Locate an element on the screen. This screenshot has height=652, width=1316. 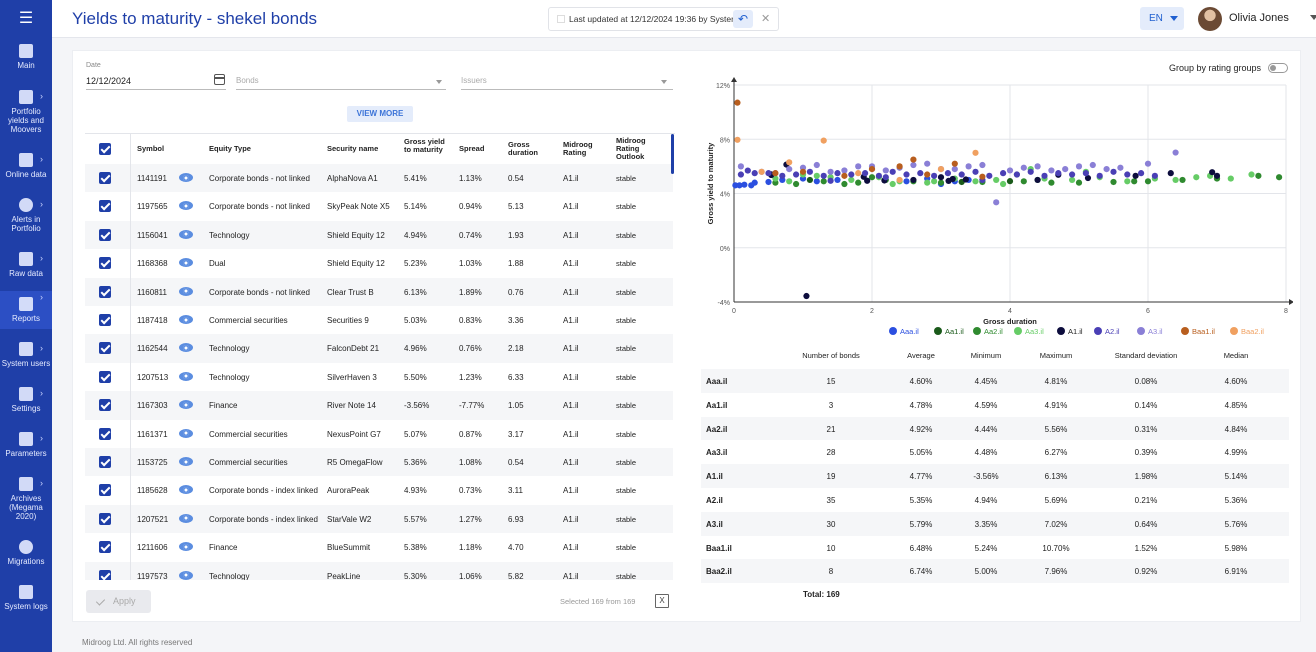
header-rating: Midroog Rating is located at coordinates (578, 148).